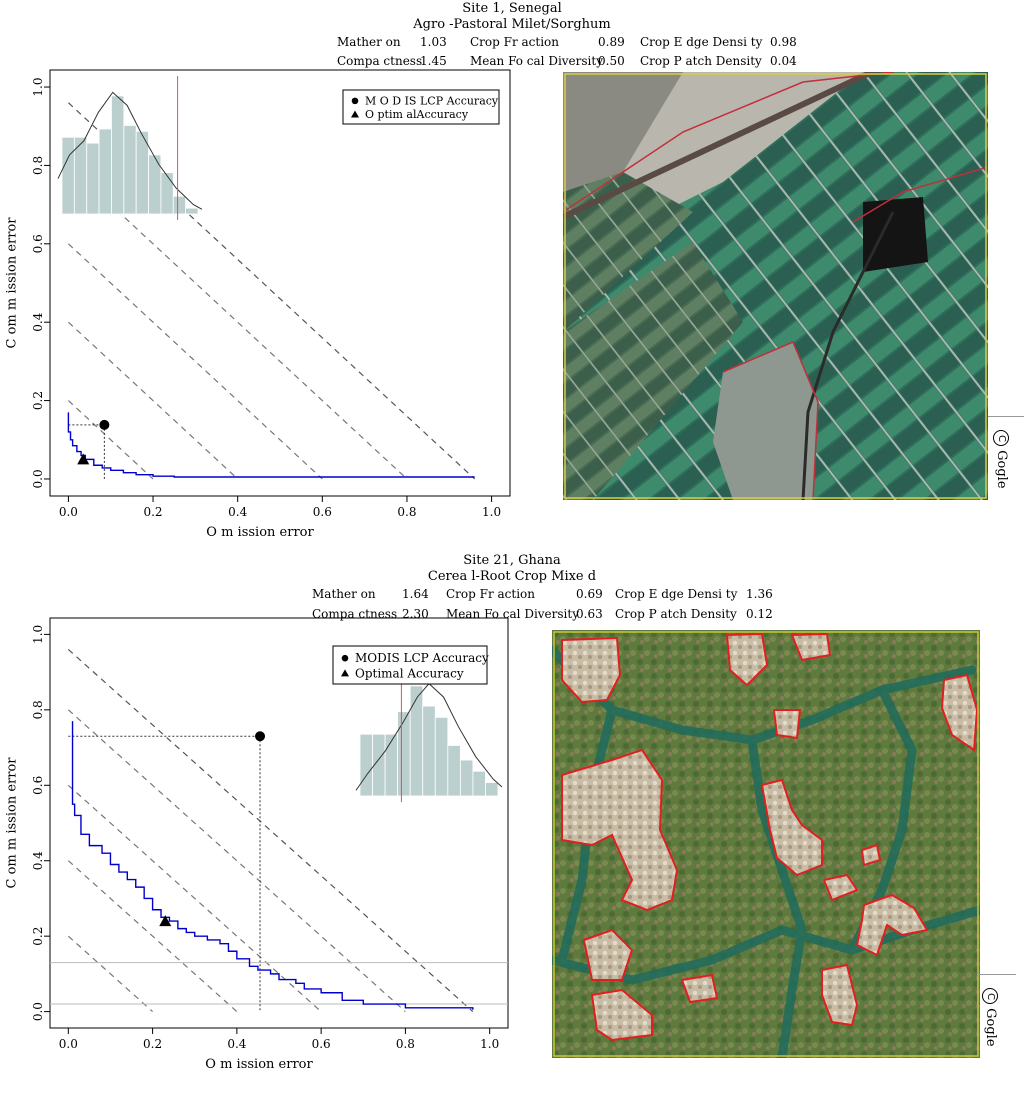 The image size is (1024, 1097). Describe the element at coordinates (759, 594) in the screenshot. I see `stat-value: 1.36` at that location.